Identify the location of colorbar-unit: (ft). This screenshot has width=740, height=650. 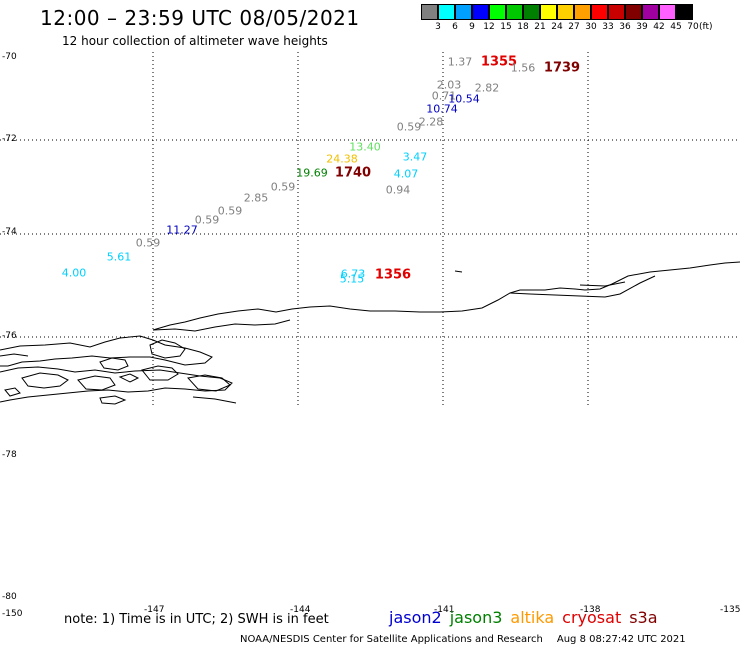
(706, 27).